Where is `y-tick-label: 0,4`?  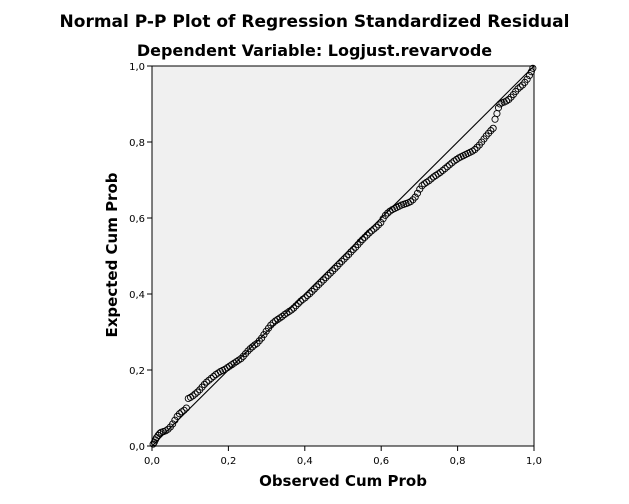 y-tick-label: 0,4 is located at coordinates (137, 295).